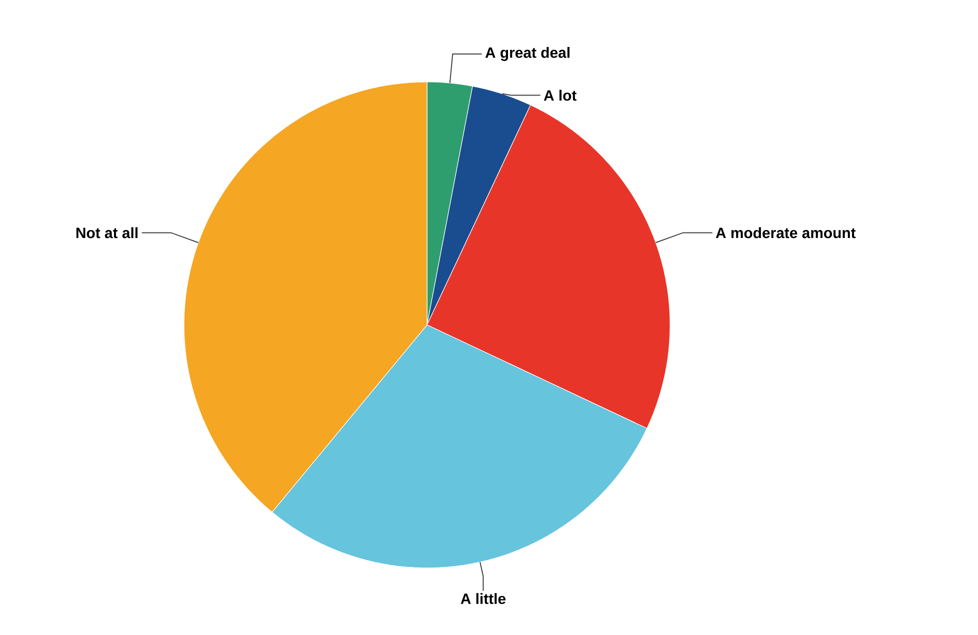  I want to click on slice-label: A moderate amount, so click(786, 232).